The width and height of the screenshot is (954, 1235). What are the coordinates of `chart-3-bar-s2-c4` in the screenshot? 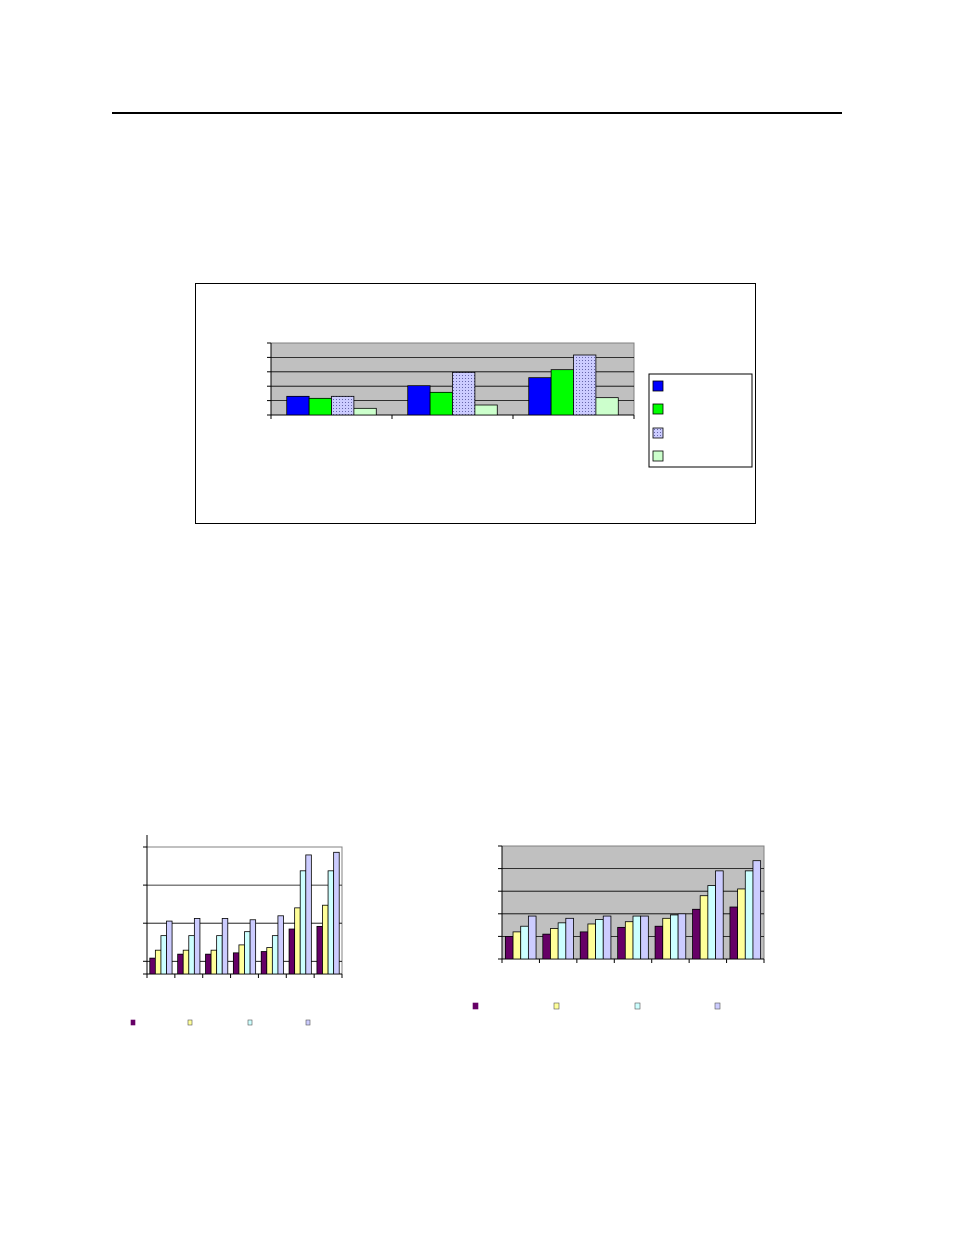 It's located at (629, 940).